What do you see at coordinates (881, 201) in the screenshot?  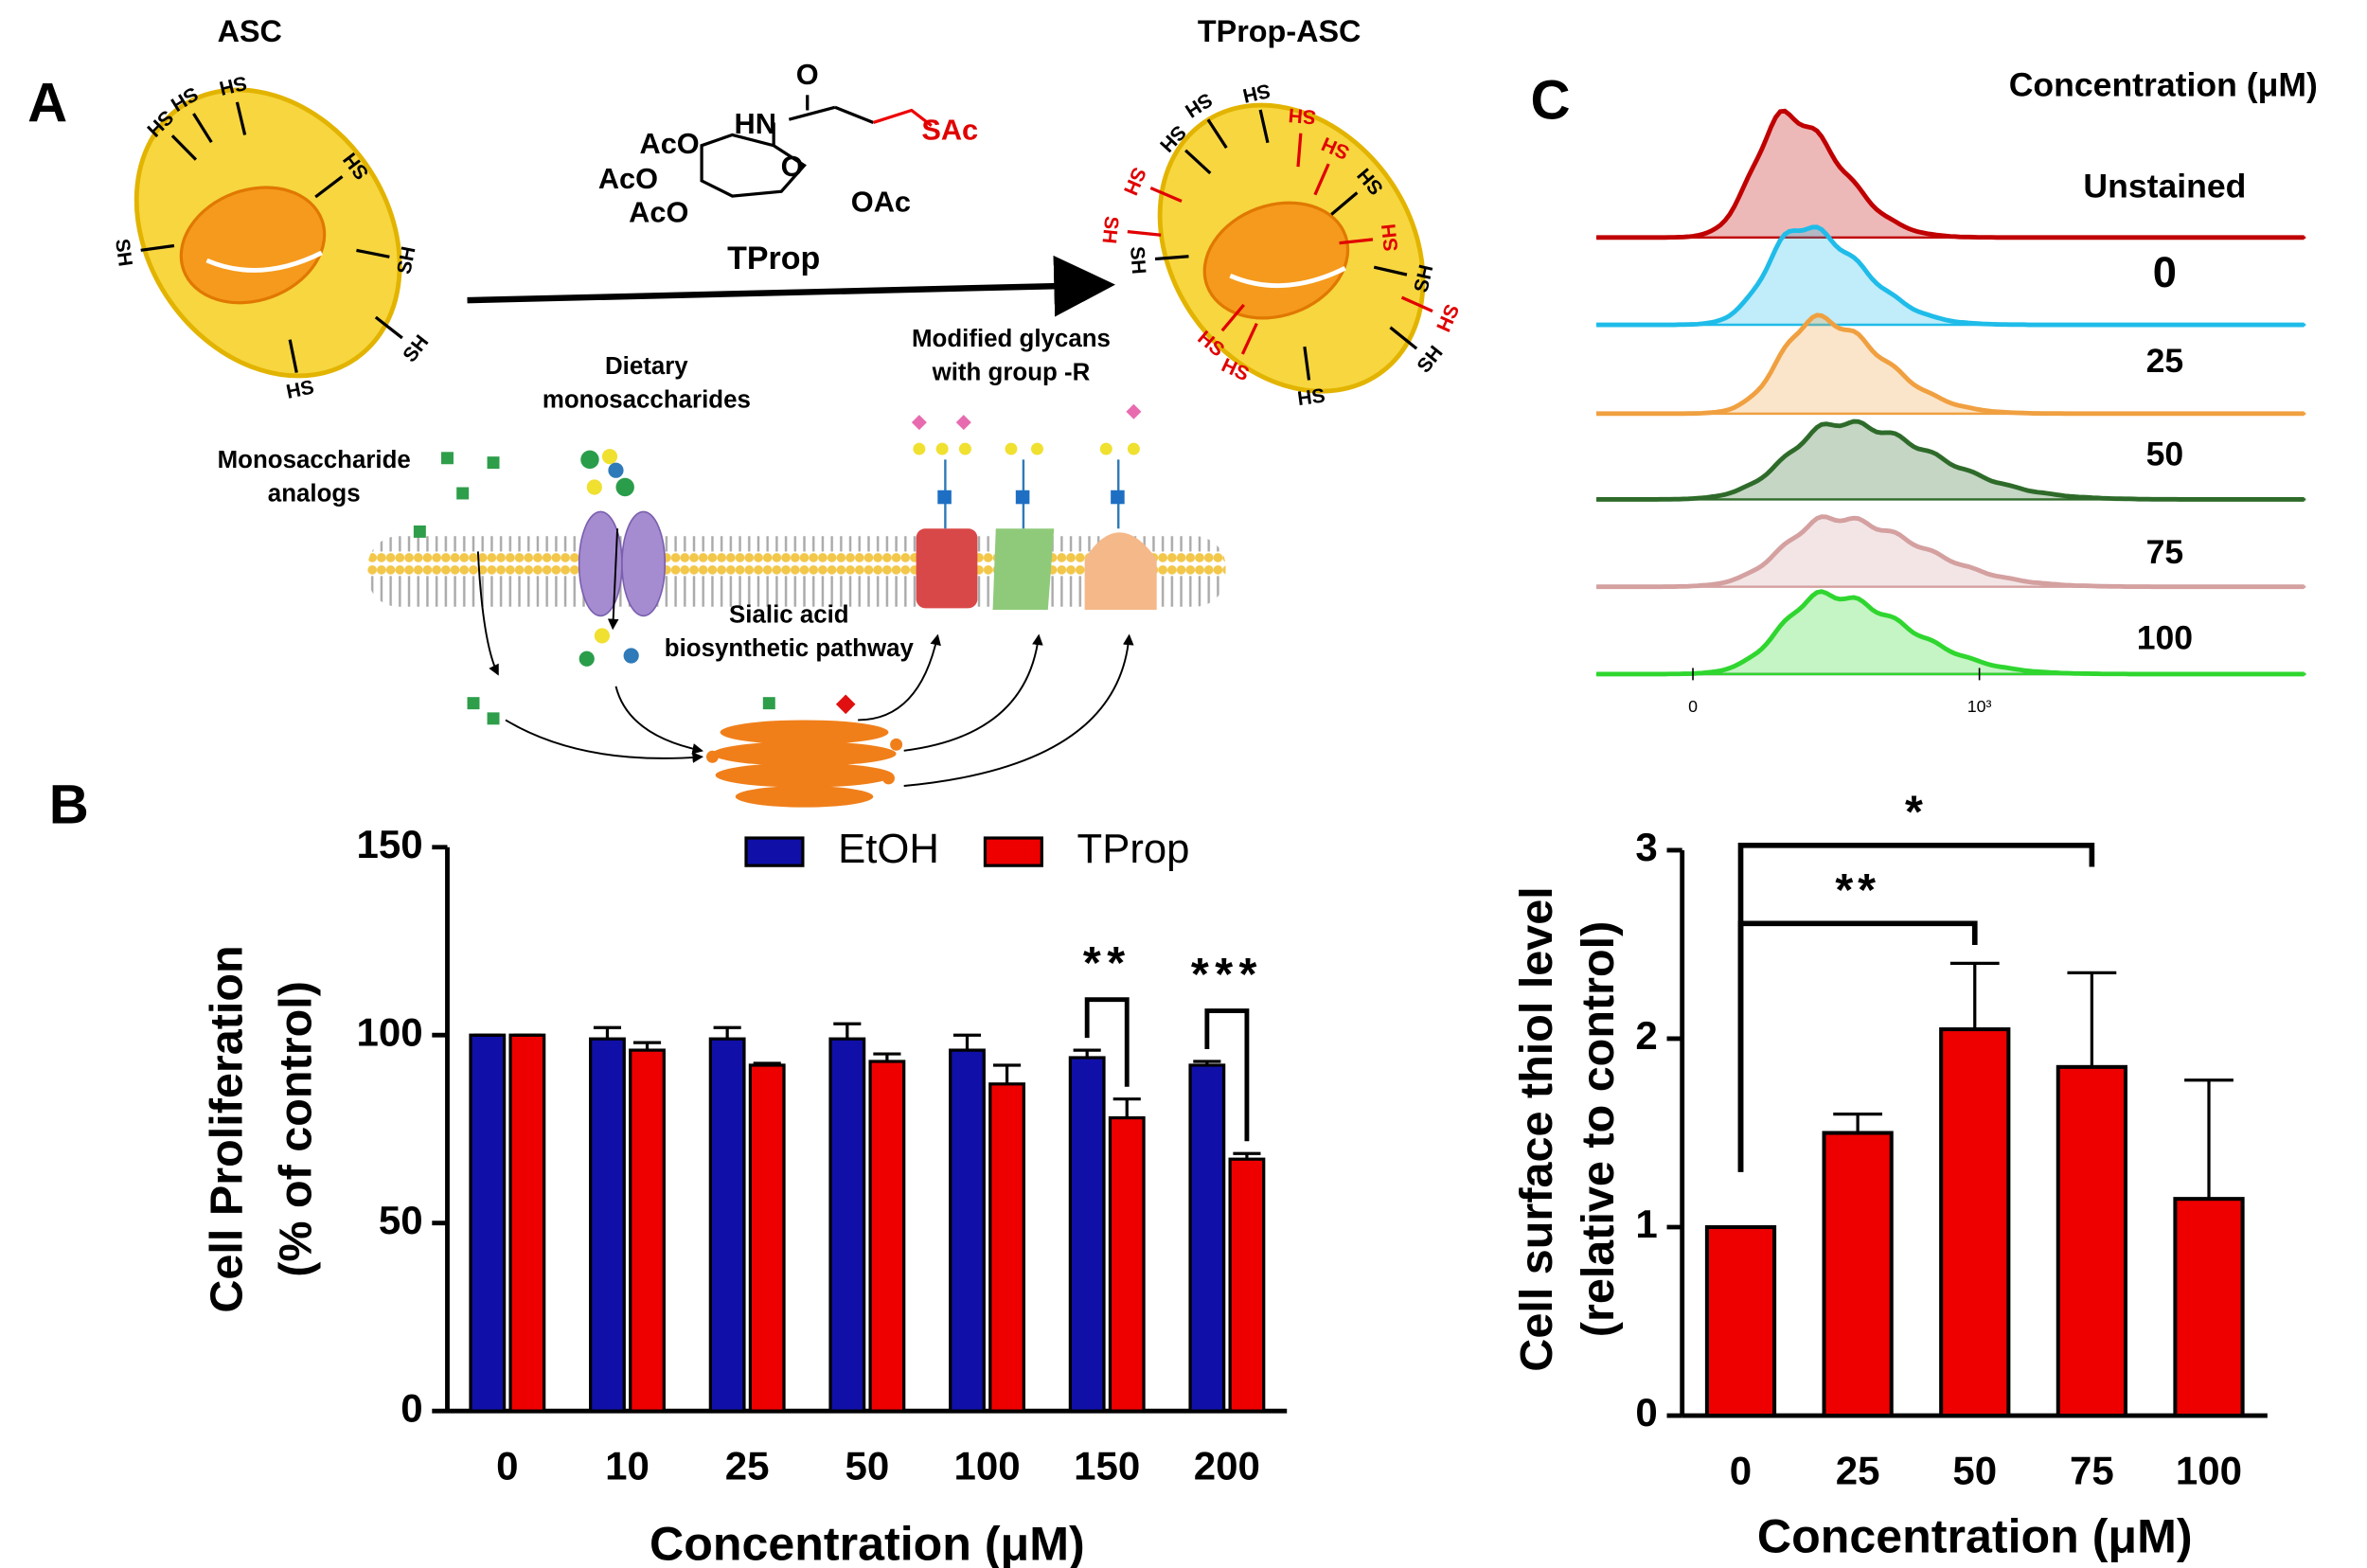 I see `structure-atom: OAc` at bounding box center [881, 201].